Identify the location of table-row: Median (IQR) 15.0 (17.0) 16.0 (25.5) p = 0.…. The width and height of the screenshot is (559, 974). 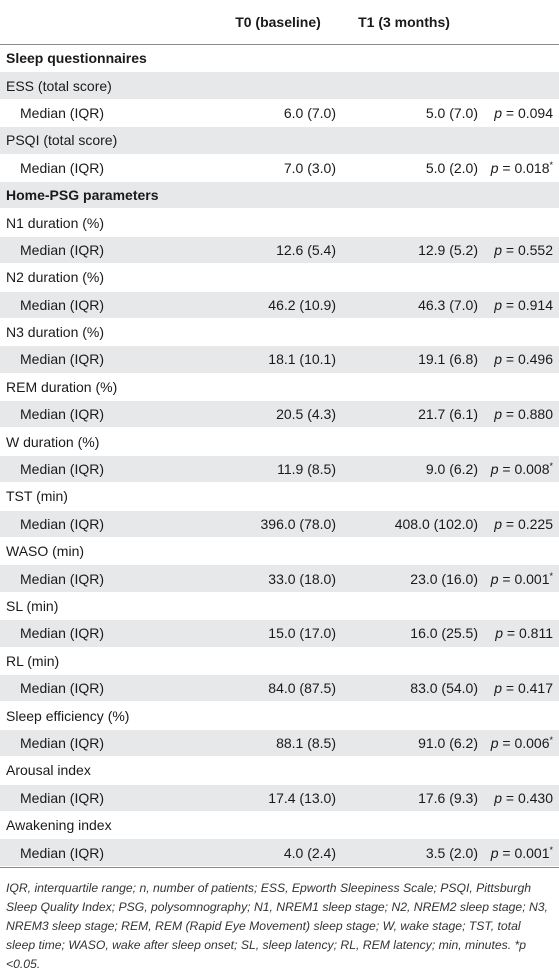
(279, 634).